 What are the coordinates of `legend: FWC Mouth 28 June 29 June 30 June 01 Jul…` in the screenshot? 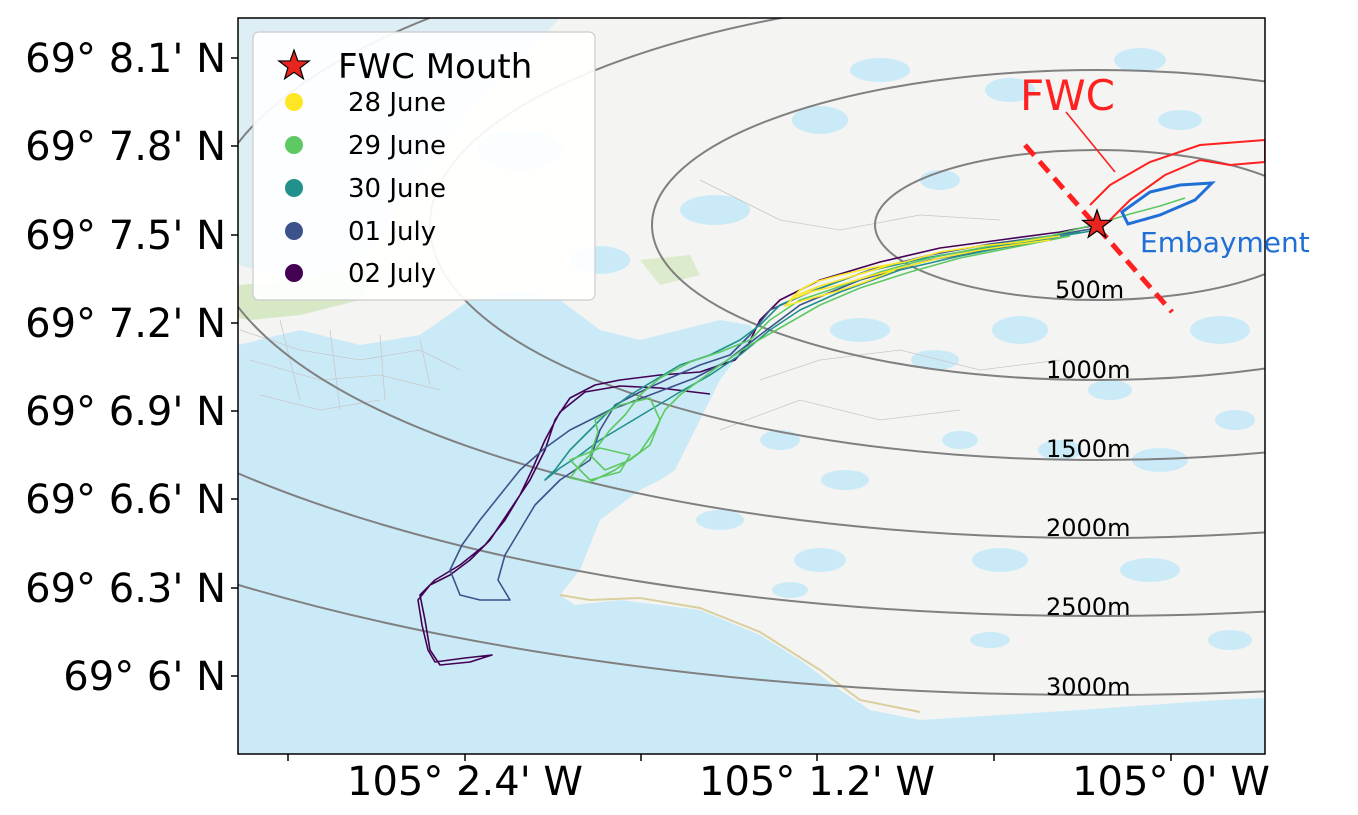 It's located at (424, 166).